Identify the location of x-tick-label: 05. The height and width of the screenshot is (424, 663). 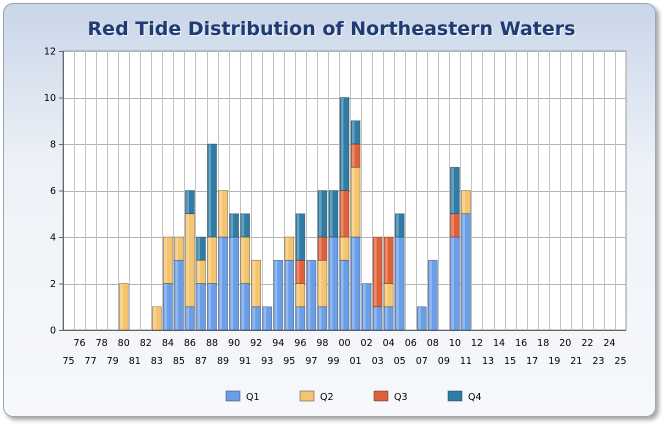
(400, 361).